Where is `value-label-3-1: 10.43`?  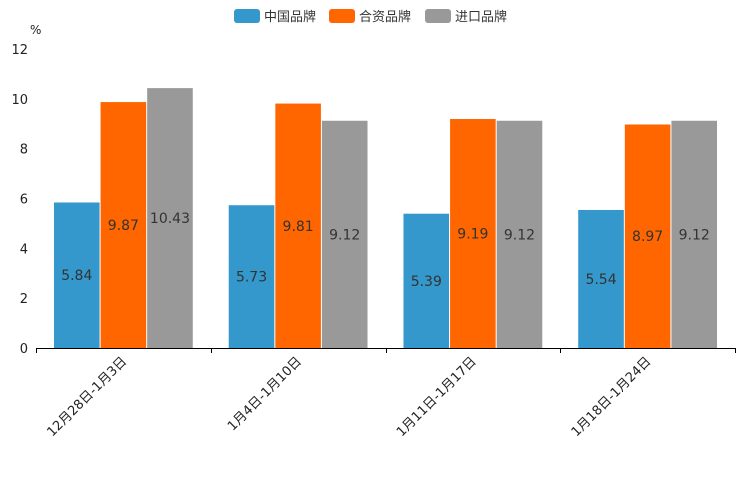 value-label-3-1: 10.43 is located at coordinates (170, 219).